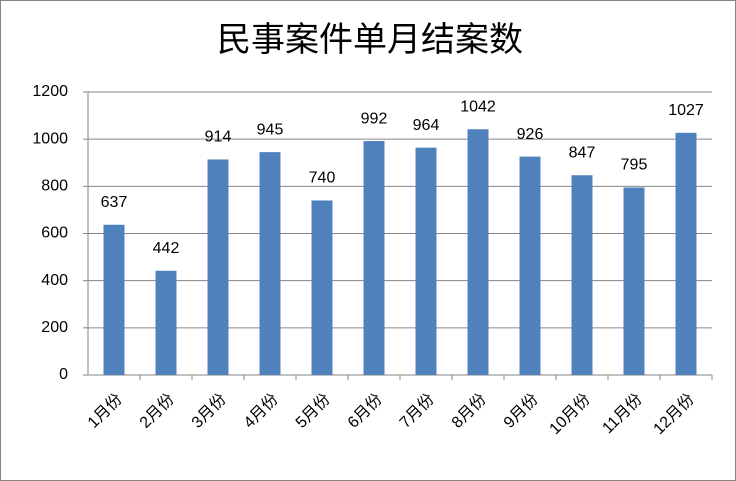 The height and width of the screenshot is (481, 736). What do you see at coordinates (63, 374) in the screenshot?
I see `y-tick-label: 0` at bounding box center [63, 374].